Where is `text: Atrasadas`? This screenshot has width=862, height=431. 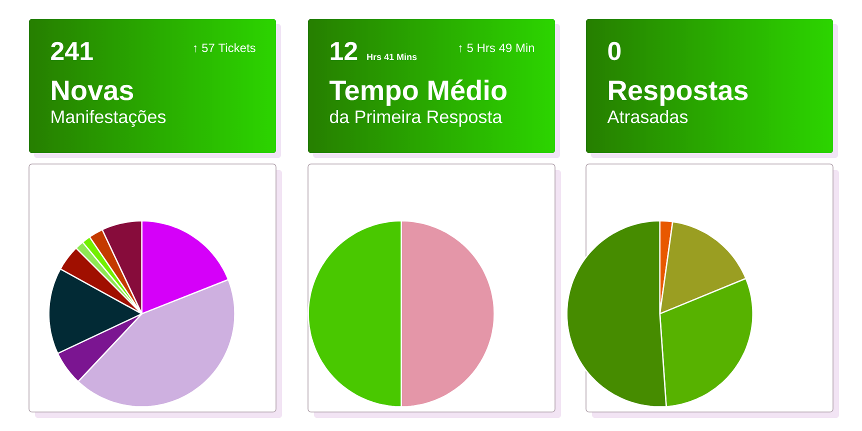
text: Atrasadas is located at coordinates (647, 117).